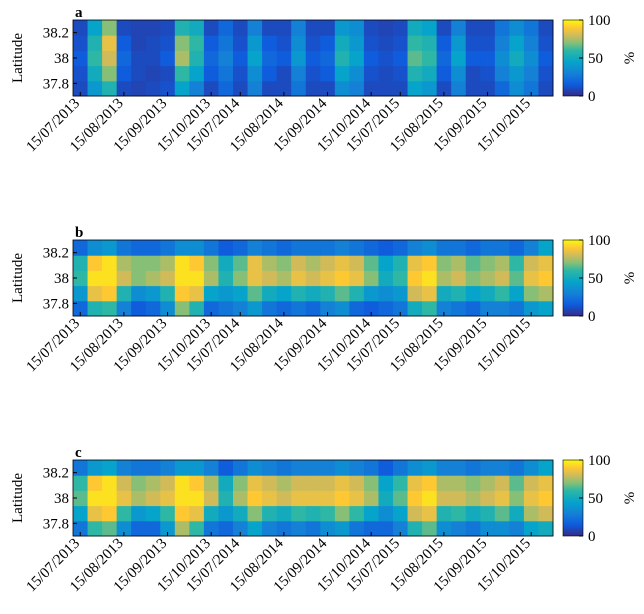  What do you see at coordinates (599, 241) in the screenshot?
I see `colorbar-tick-label: 100` at bounding box center [599, 241].